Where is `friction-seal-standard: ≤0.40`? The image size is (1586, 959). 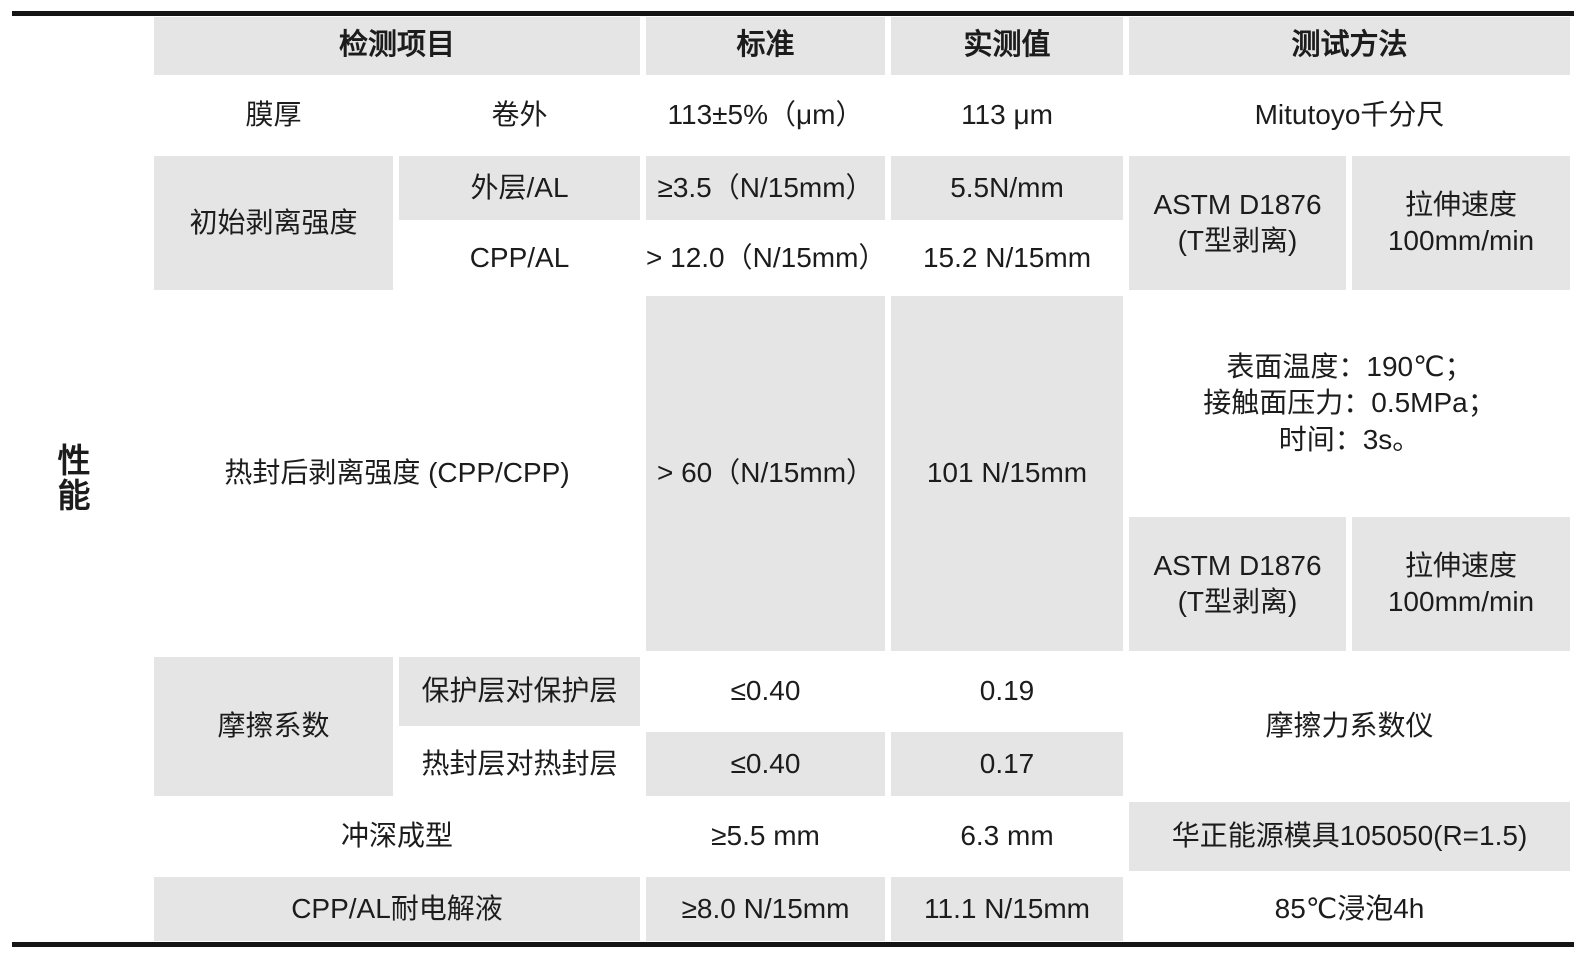
friction-seal-standard: ≤0.40 is located at coordinates (765, 764).